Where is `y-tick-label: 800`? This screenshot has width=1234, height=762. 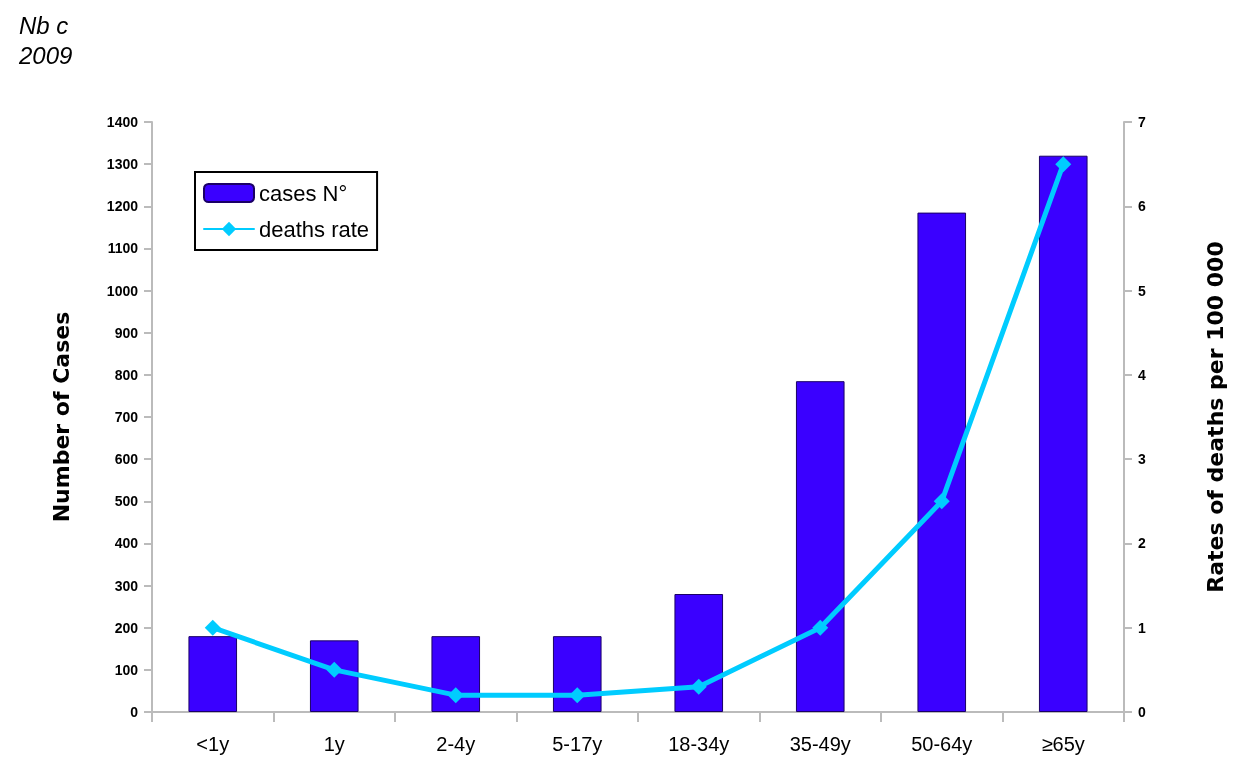
y-tick-label: 800 is located at coordinates (126, 374).